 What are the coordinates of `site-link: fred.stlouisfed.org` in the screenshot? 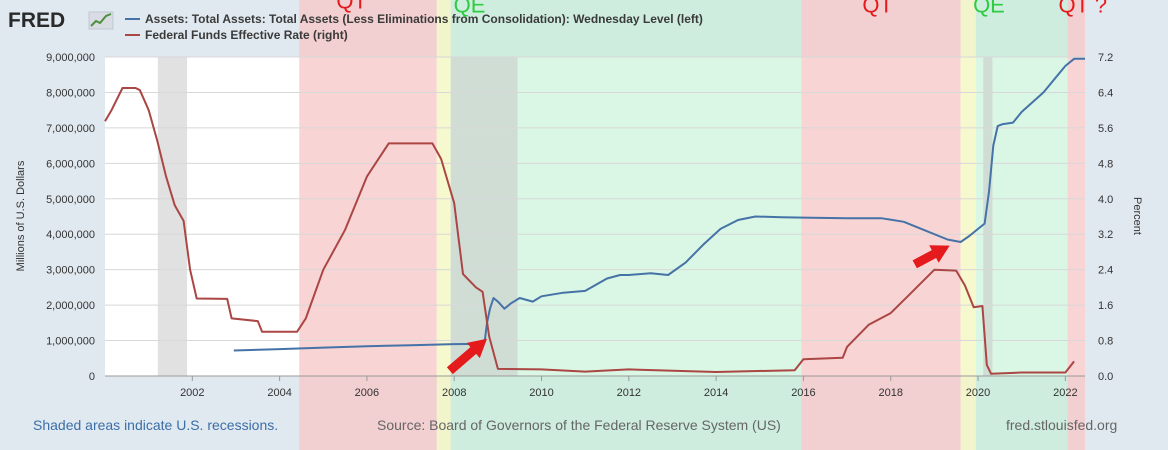 It's located at (1061, 425).